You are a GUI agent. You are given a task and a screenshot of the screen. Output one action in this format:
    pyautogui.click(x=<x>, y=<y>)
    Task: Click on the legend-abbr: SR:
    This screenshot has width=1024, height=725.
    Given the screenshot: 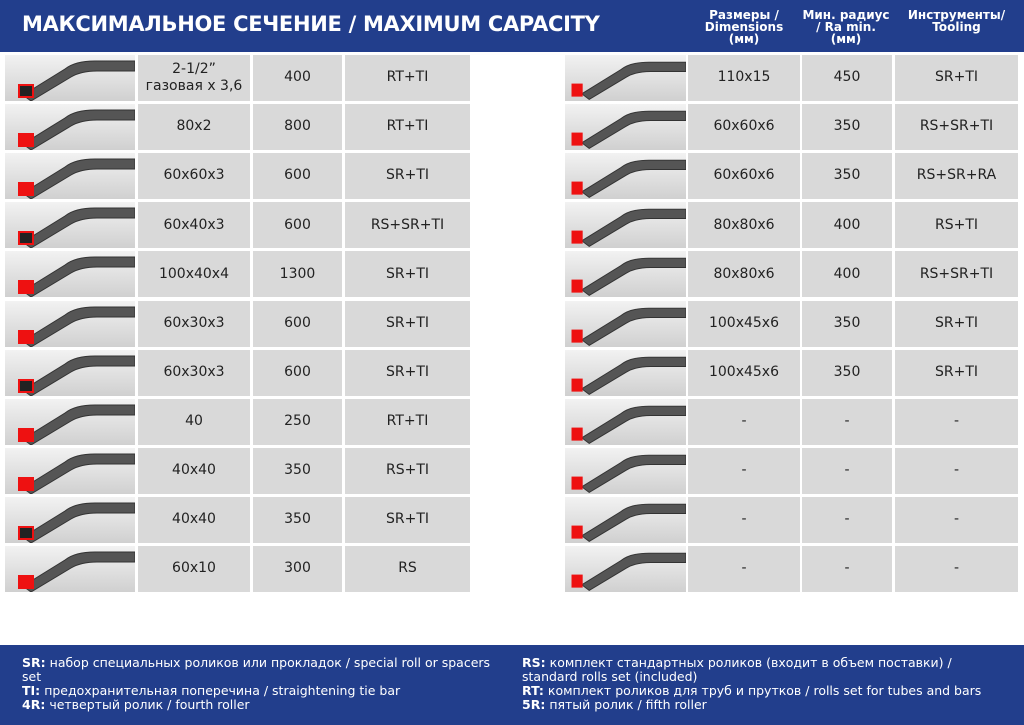 What is the action you would take?
    pyautogui.click(x=34, y=662)
    